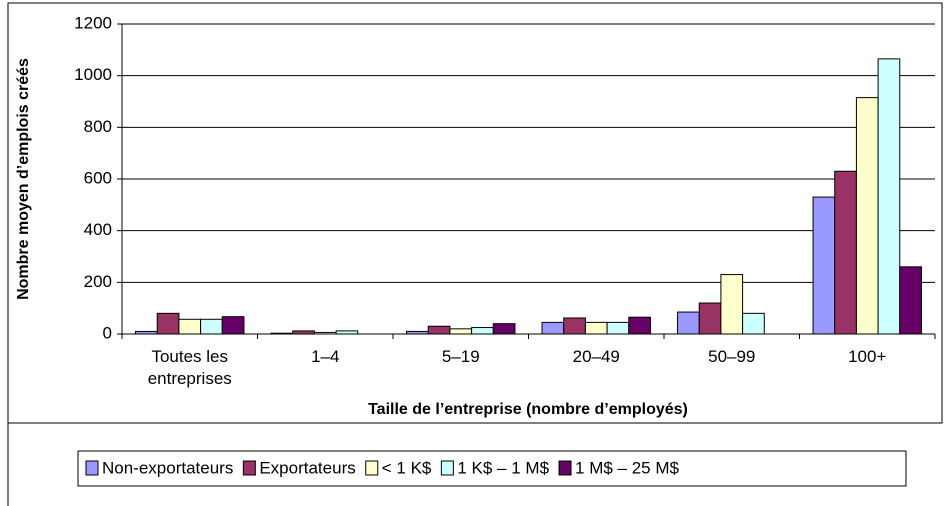 The height and width of the screenshot is (506, 945). I want to click on legend-label: 1 K$ – 1 M$, so click(503, 467).